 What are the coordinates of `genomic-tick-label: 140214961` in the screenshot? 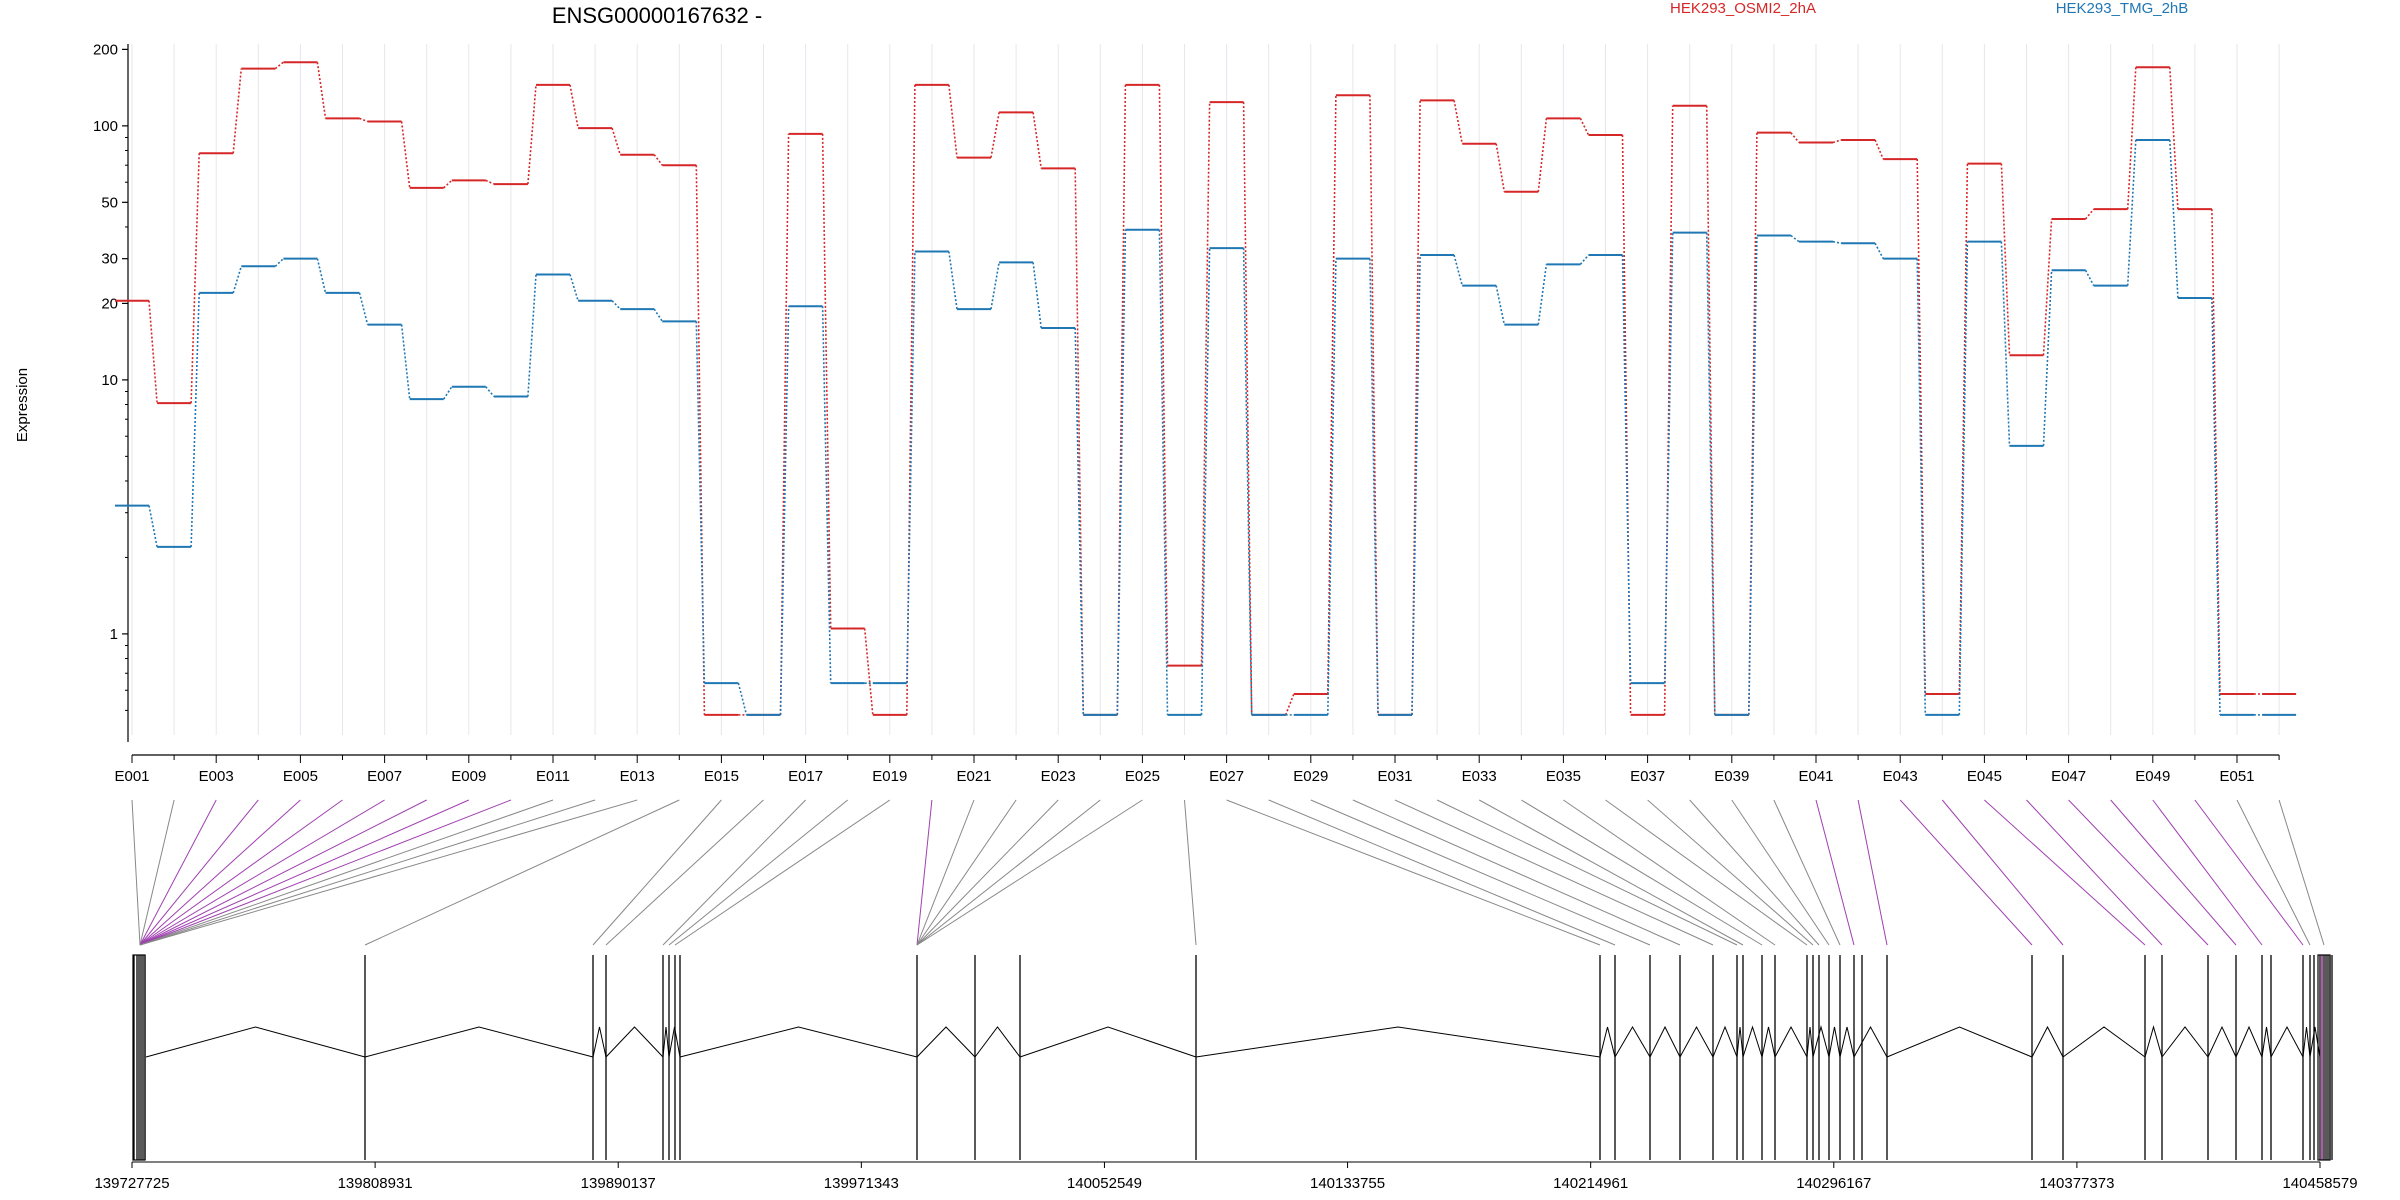 It's located at (1590, 1183).